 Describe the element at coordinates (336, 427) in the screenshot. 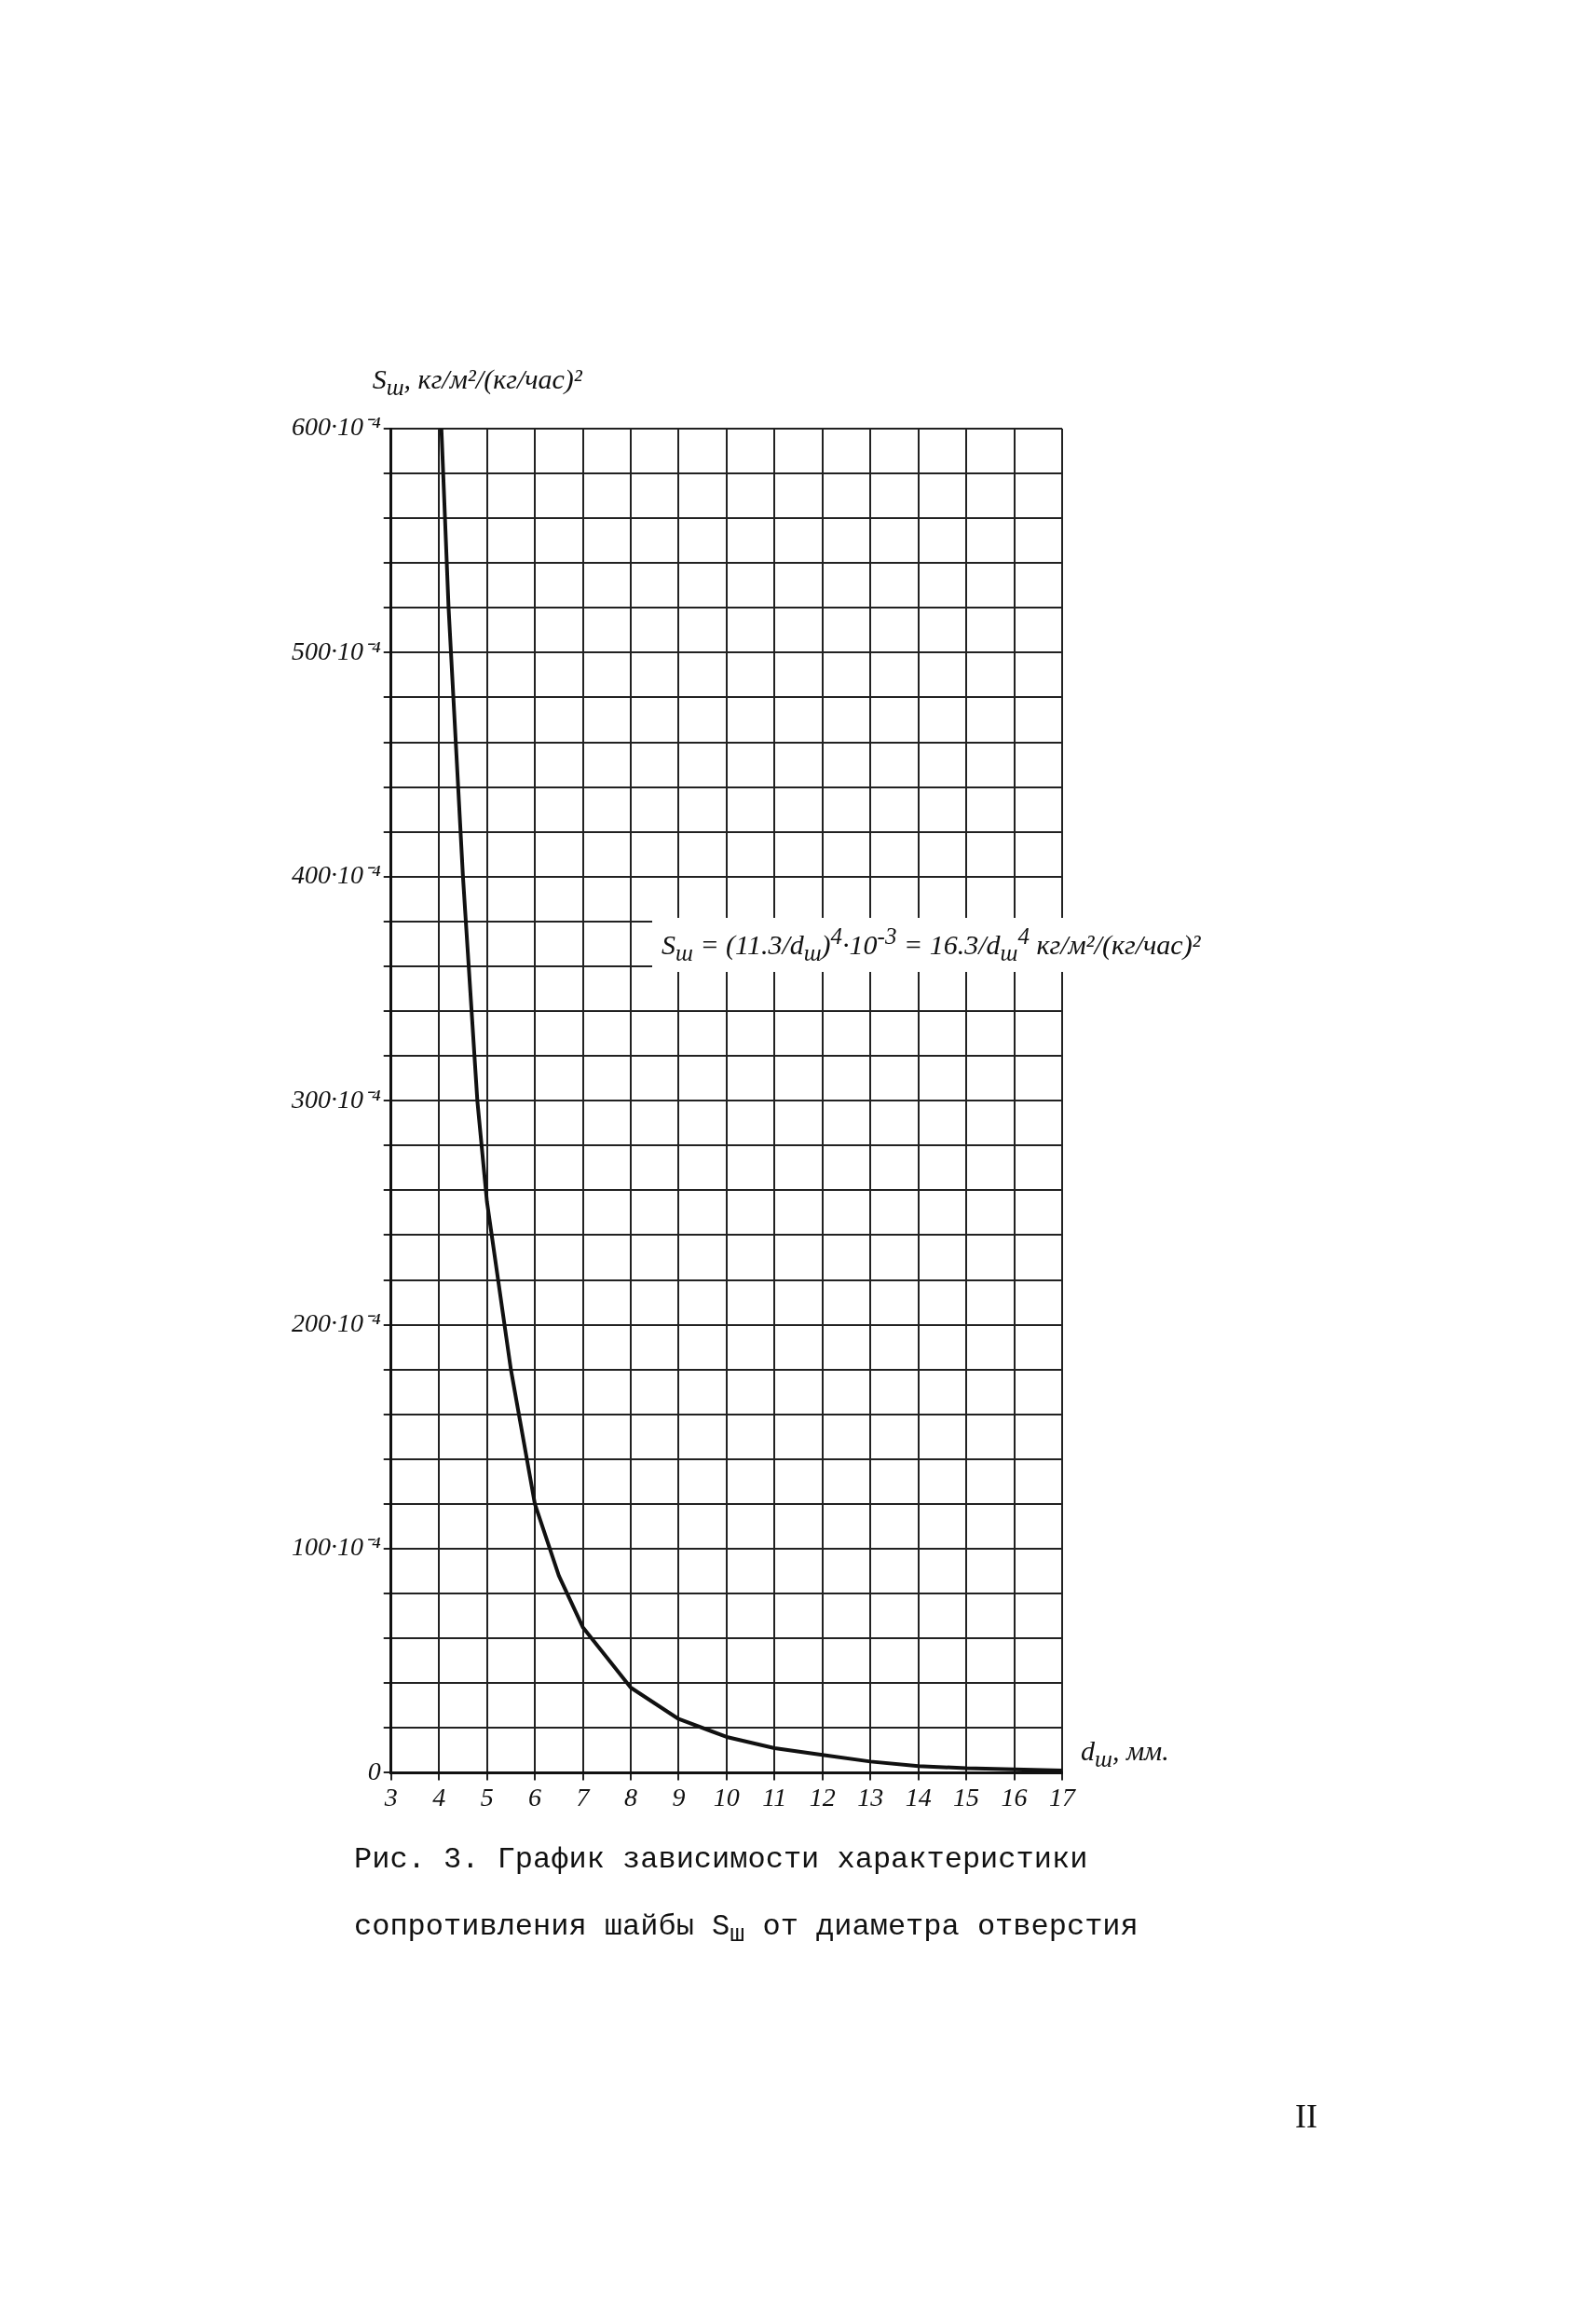

I see `y-tick-label: 600·10⁻⁴` at that location.